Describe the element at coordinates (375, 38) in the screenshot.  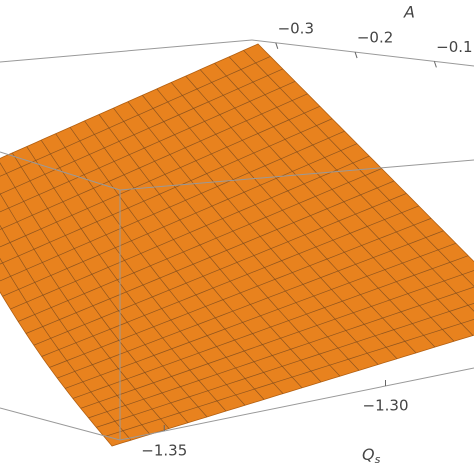
I see `y-tick-label: −0.2` at that location.